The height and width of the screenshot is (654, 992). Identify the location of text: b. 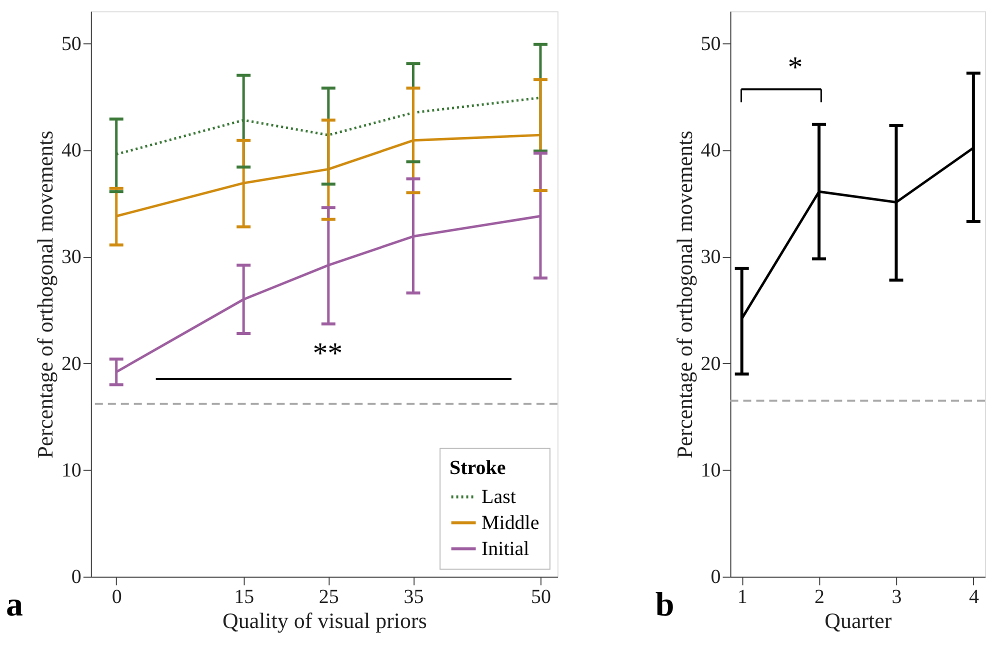
(664, 605).